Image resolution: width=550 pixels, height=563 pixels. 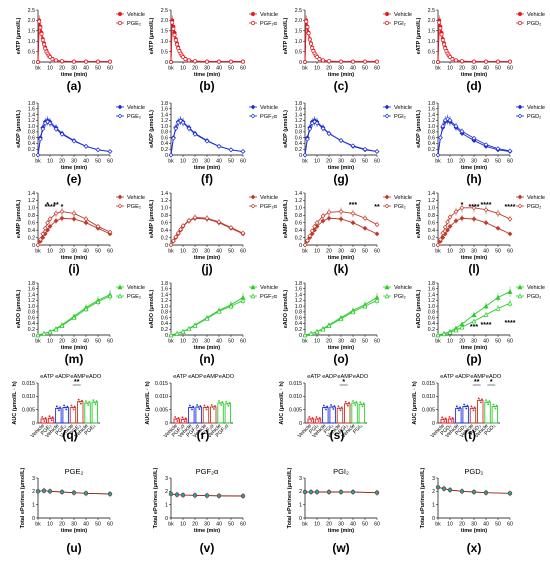 I want to click on y-tick-label: 0.6, so click(x=164, y=318).